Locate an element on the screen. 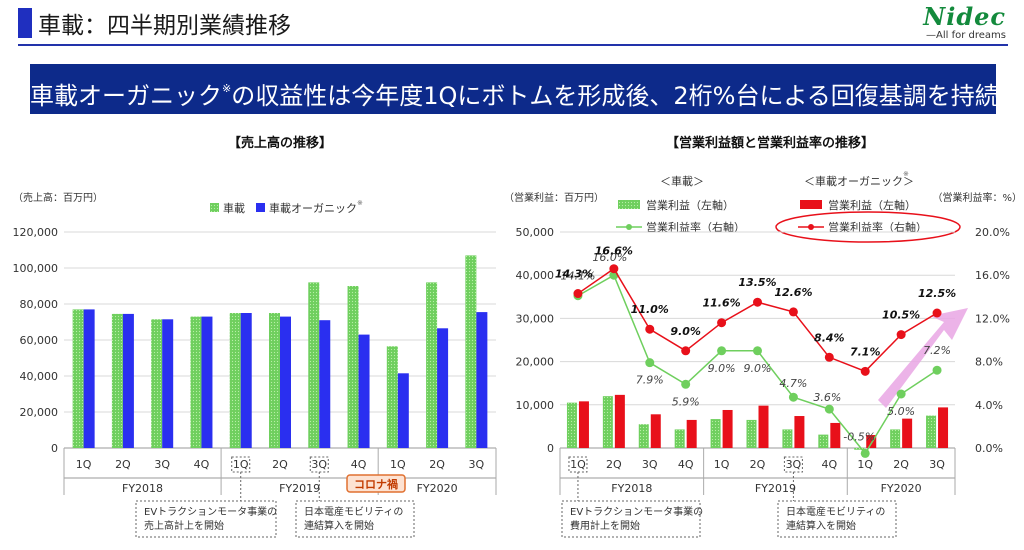 The width and height of the screenshot is (1024, 550). legend-group-organic: ＜車載オーガニック is located at coordinates (853, 181).